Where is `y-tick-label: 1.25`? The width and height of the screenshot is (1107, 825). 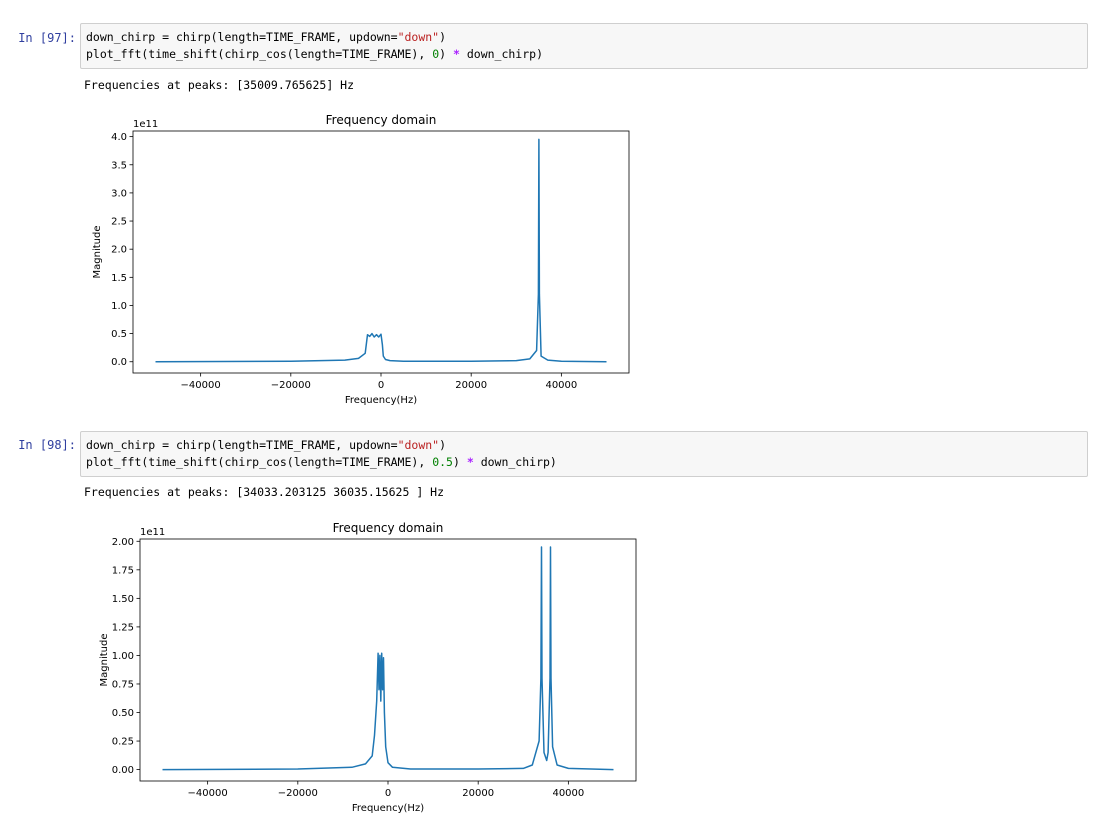
y-tick-label: 1.25 is located at coordinates (123, 627).